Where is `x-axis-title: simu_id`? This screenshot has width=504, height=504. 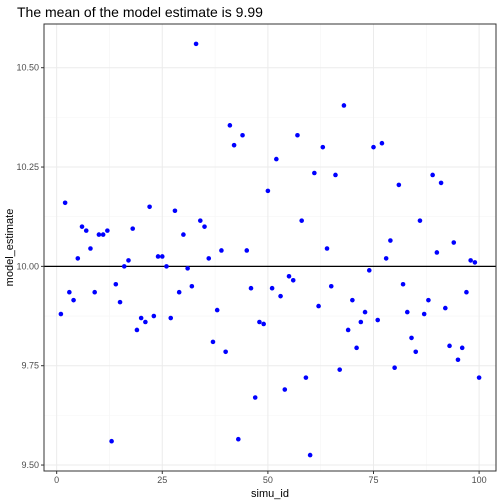
x-axis-title: simu_id is located at coordinates (270, 494).